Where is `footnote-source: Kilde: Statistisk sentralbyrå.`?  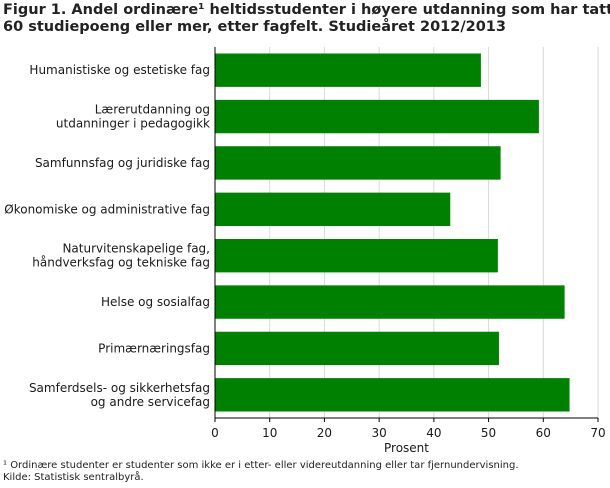
footnote-source: Kilde: Statistisk sentralbyrå. is located at coordinates (73, 477).